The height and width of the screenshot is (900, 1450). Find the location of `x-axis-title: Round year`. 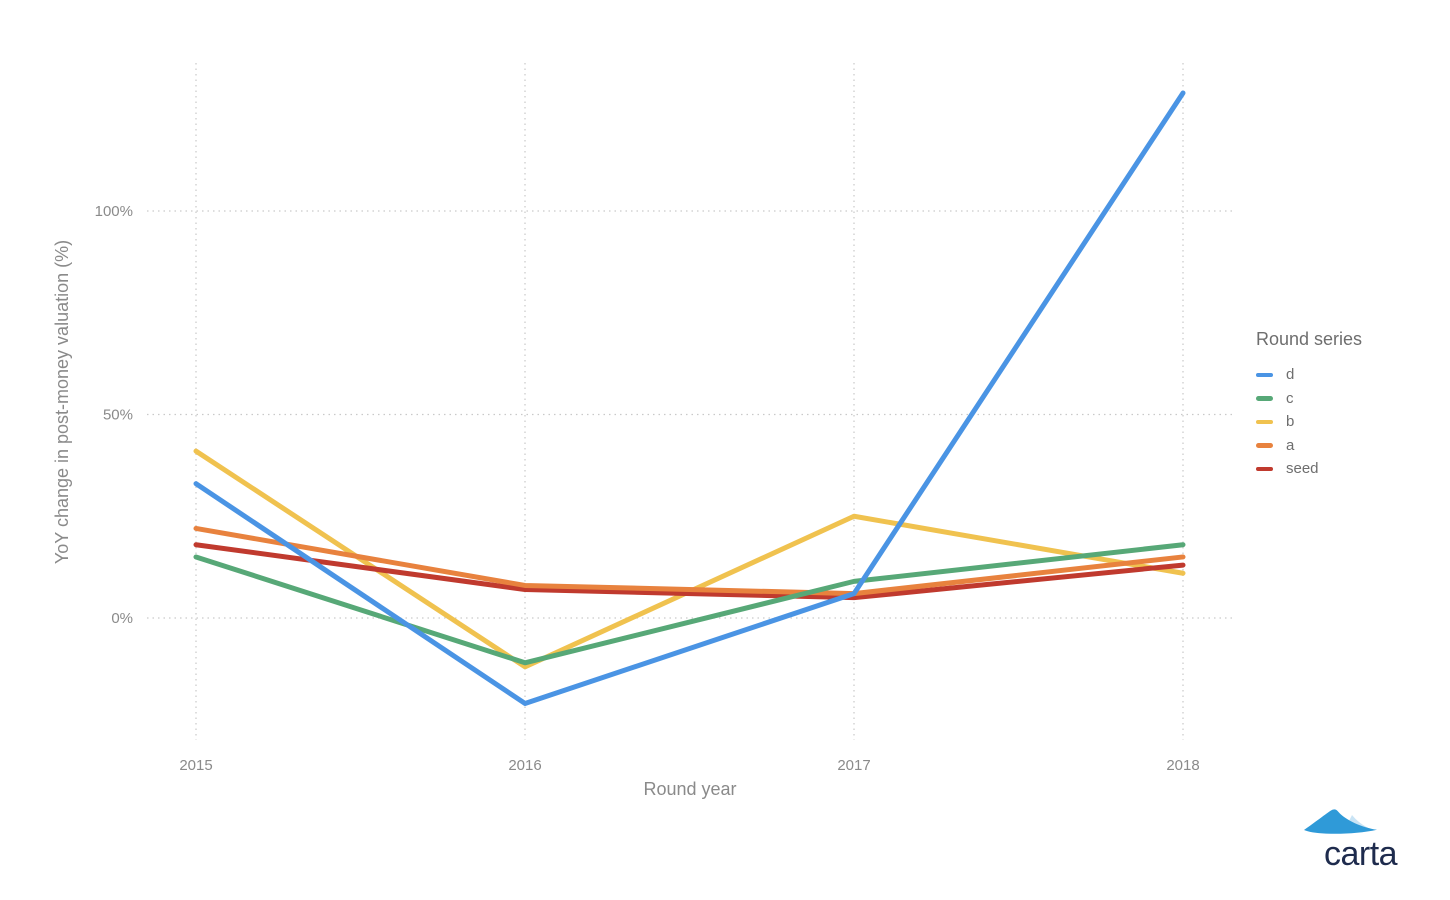

x-axis-title: Round year is located at coordinates (689, 789).